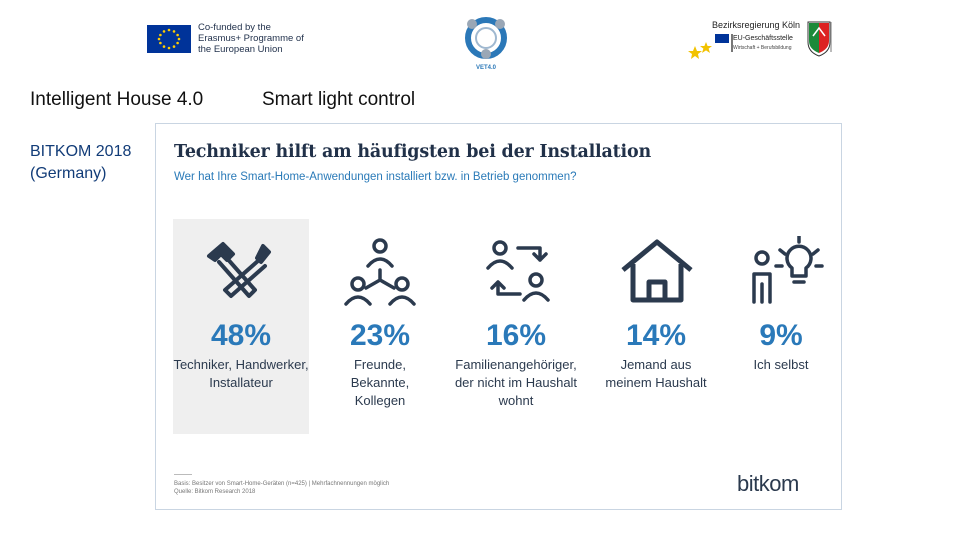 Image resolution: width=960 pixels, height=540 pixels. I want to click on eu-flag-icon, so click(169, 39).